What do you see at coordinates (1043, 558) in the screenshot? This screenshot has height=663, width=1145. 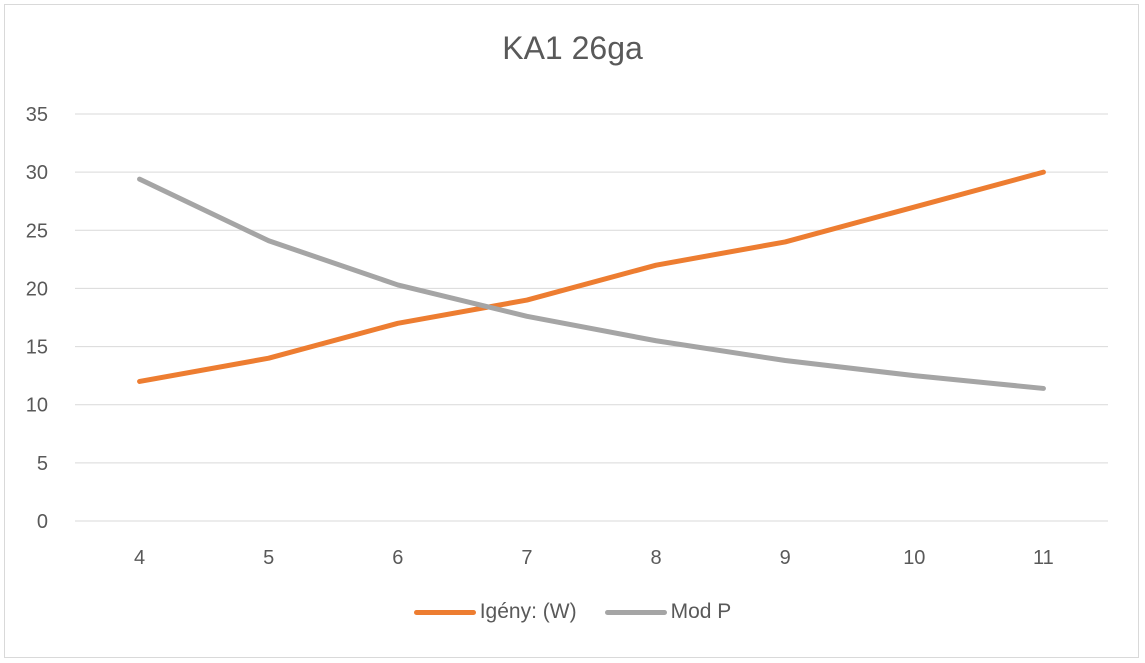 I see `x-tick-label: 11` at bounding box center [1043, 558].